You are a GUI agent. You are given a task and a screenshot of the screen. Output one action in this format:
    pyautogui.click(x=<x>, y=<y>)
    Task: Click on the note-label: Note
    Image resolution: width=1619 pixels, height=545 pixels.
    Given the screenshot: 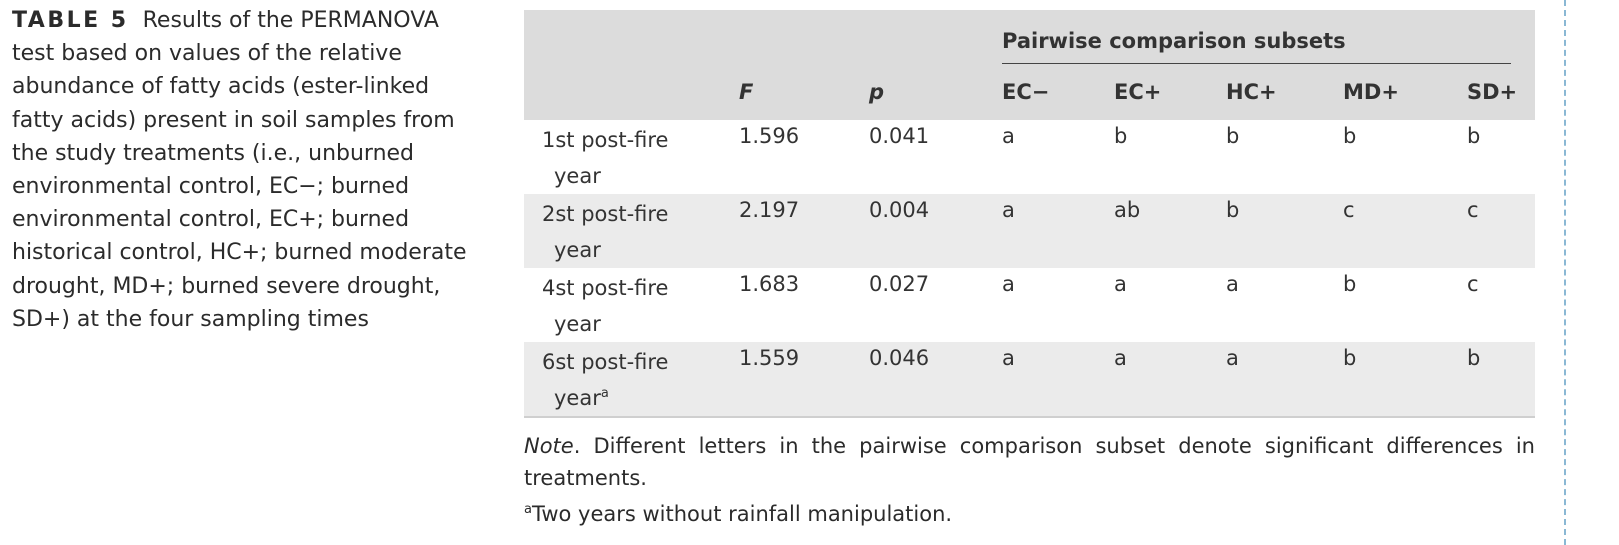 What is the action you would take?
    pyautogui.click(x=549, y=446)
    